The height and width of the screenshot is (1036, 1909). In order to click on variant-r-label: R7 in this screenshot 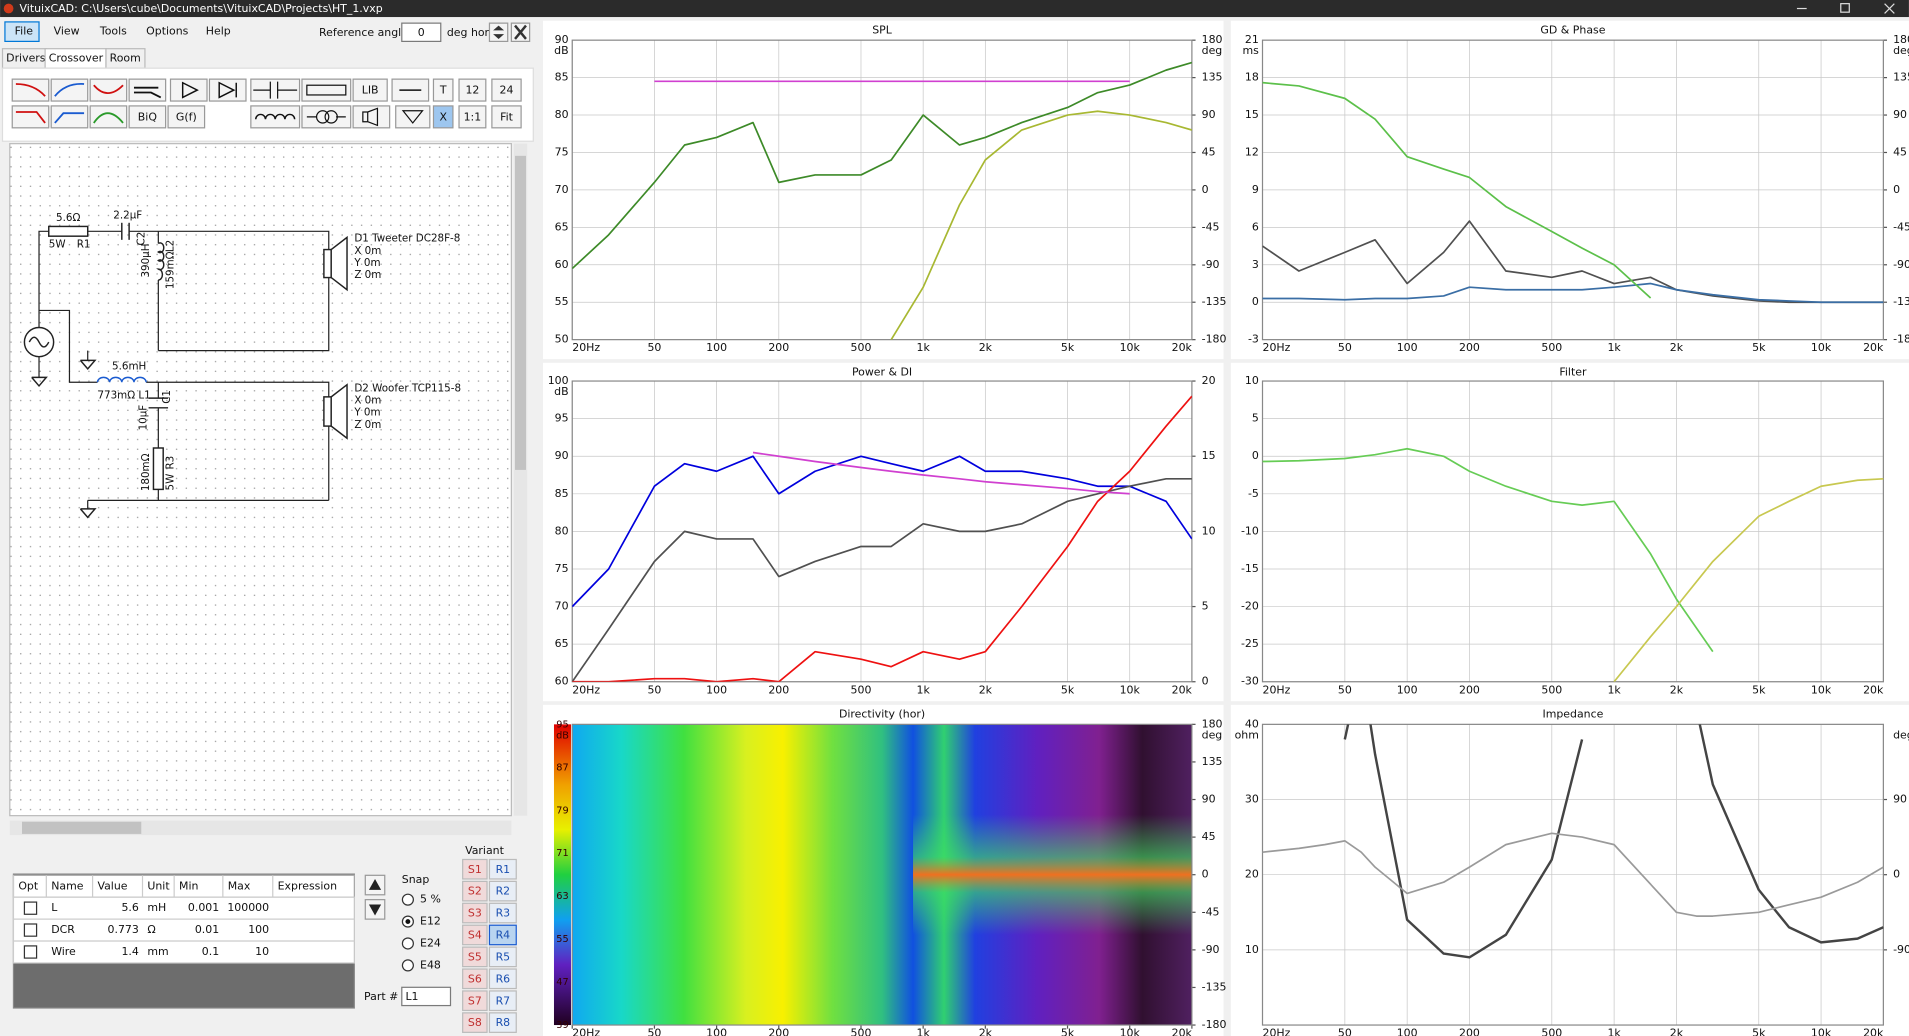, I will do `click(503, 1000)`.